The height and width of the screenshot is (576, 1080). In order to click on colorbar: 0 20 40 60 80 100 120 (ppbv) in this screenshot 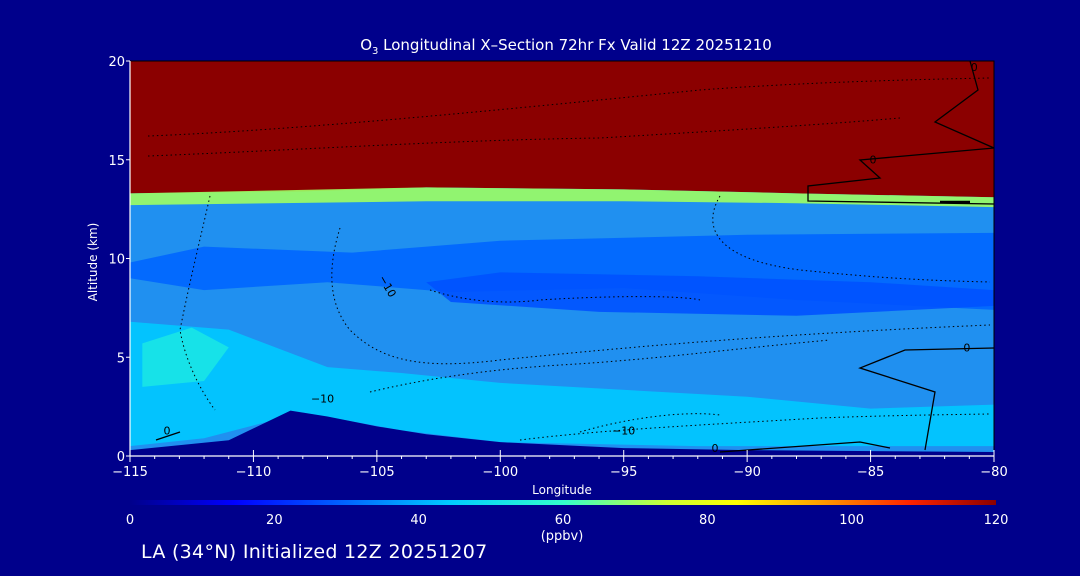, I will do `click(567, 522)`.